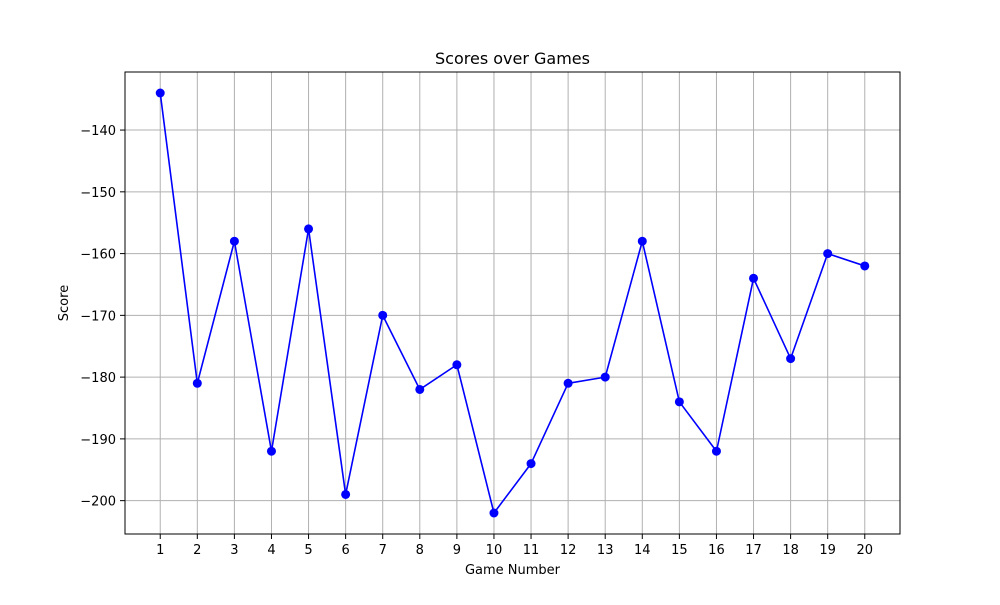 Image resolution: width=1000 pixels, height=605 pixels. What do you see at coordinates (679, 550) in the screenshot?
I see `x-tick-label: 15` at bounding box center [679, 550].